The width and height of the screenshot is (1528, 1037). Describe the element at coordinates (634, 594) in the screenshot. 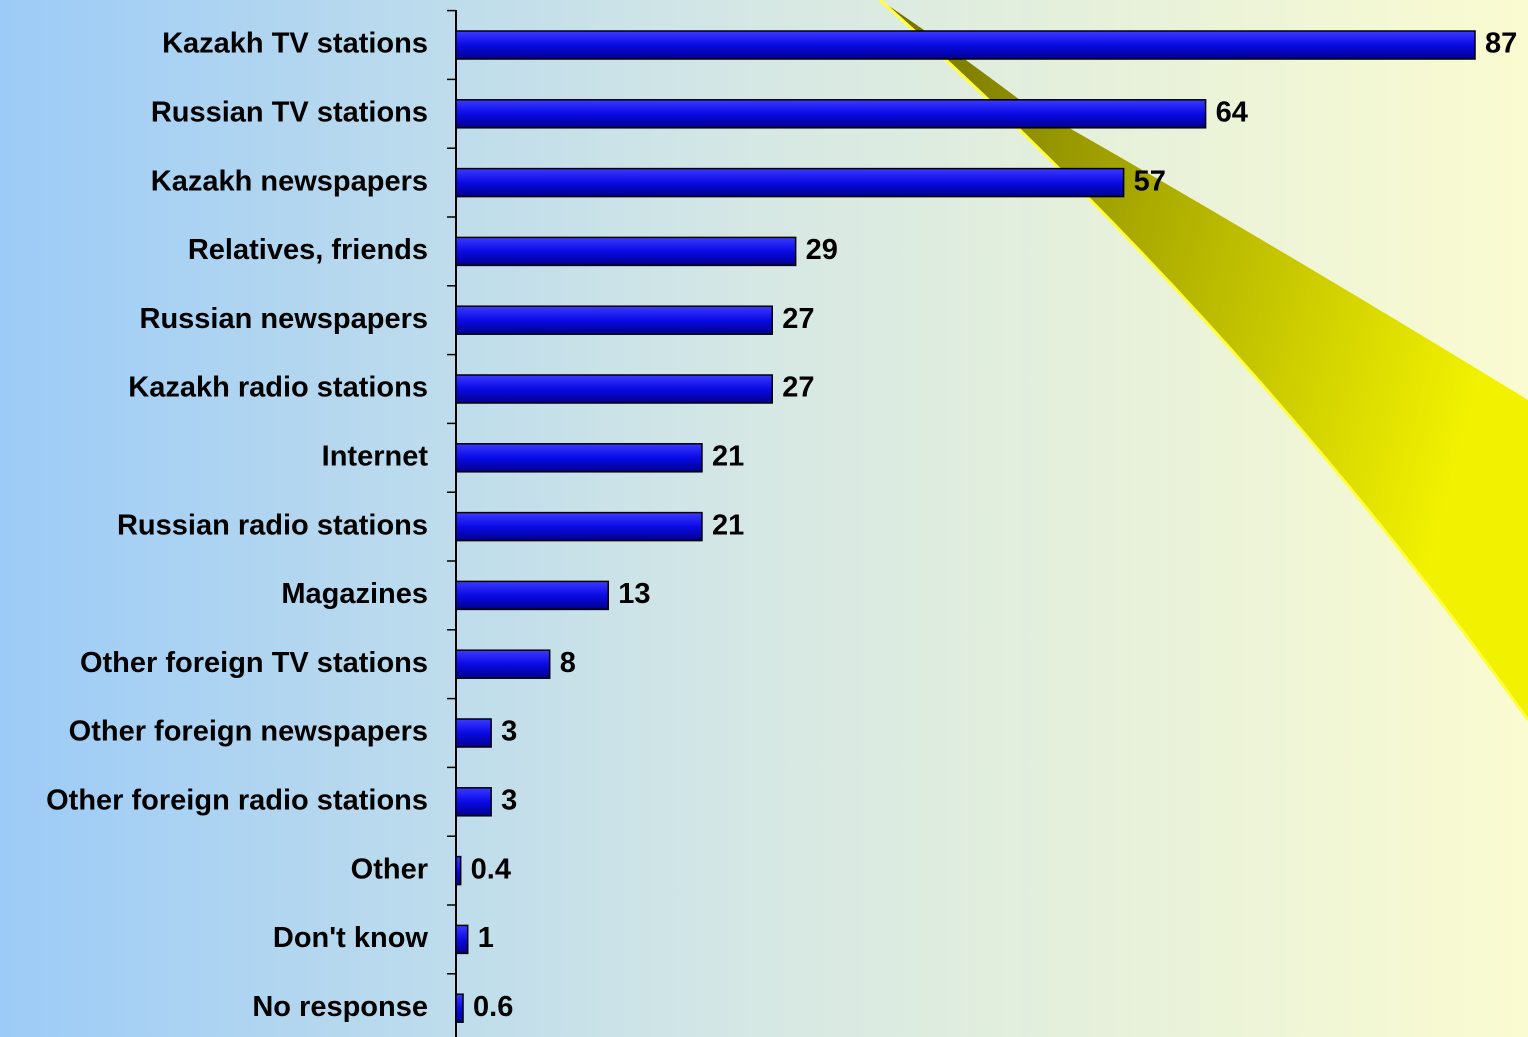

I see `value-label: 13` at that location.